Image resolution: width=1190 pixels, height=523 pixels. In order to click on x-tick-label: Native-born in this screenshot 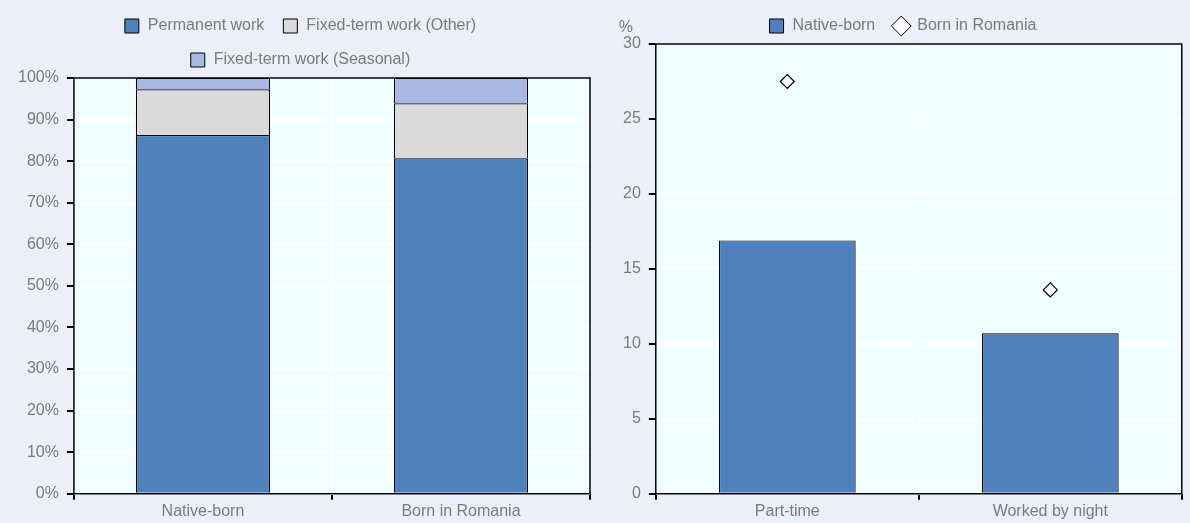, I will do `click(203, 510)`.